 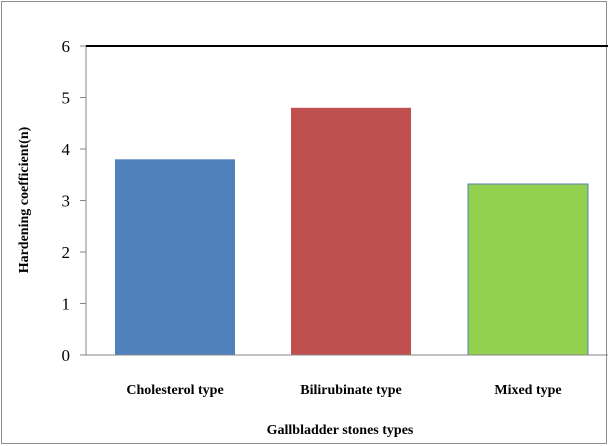 What do you see at coordinates (66, 201) in the screenshot?
I see `y-tick-label: 3` at bounding box center [66, 201].